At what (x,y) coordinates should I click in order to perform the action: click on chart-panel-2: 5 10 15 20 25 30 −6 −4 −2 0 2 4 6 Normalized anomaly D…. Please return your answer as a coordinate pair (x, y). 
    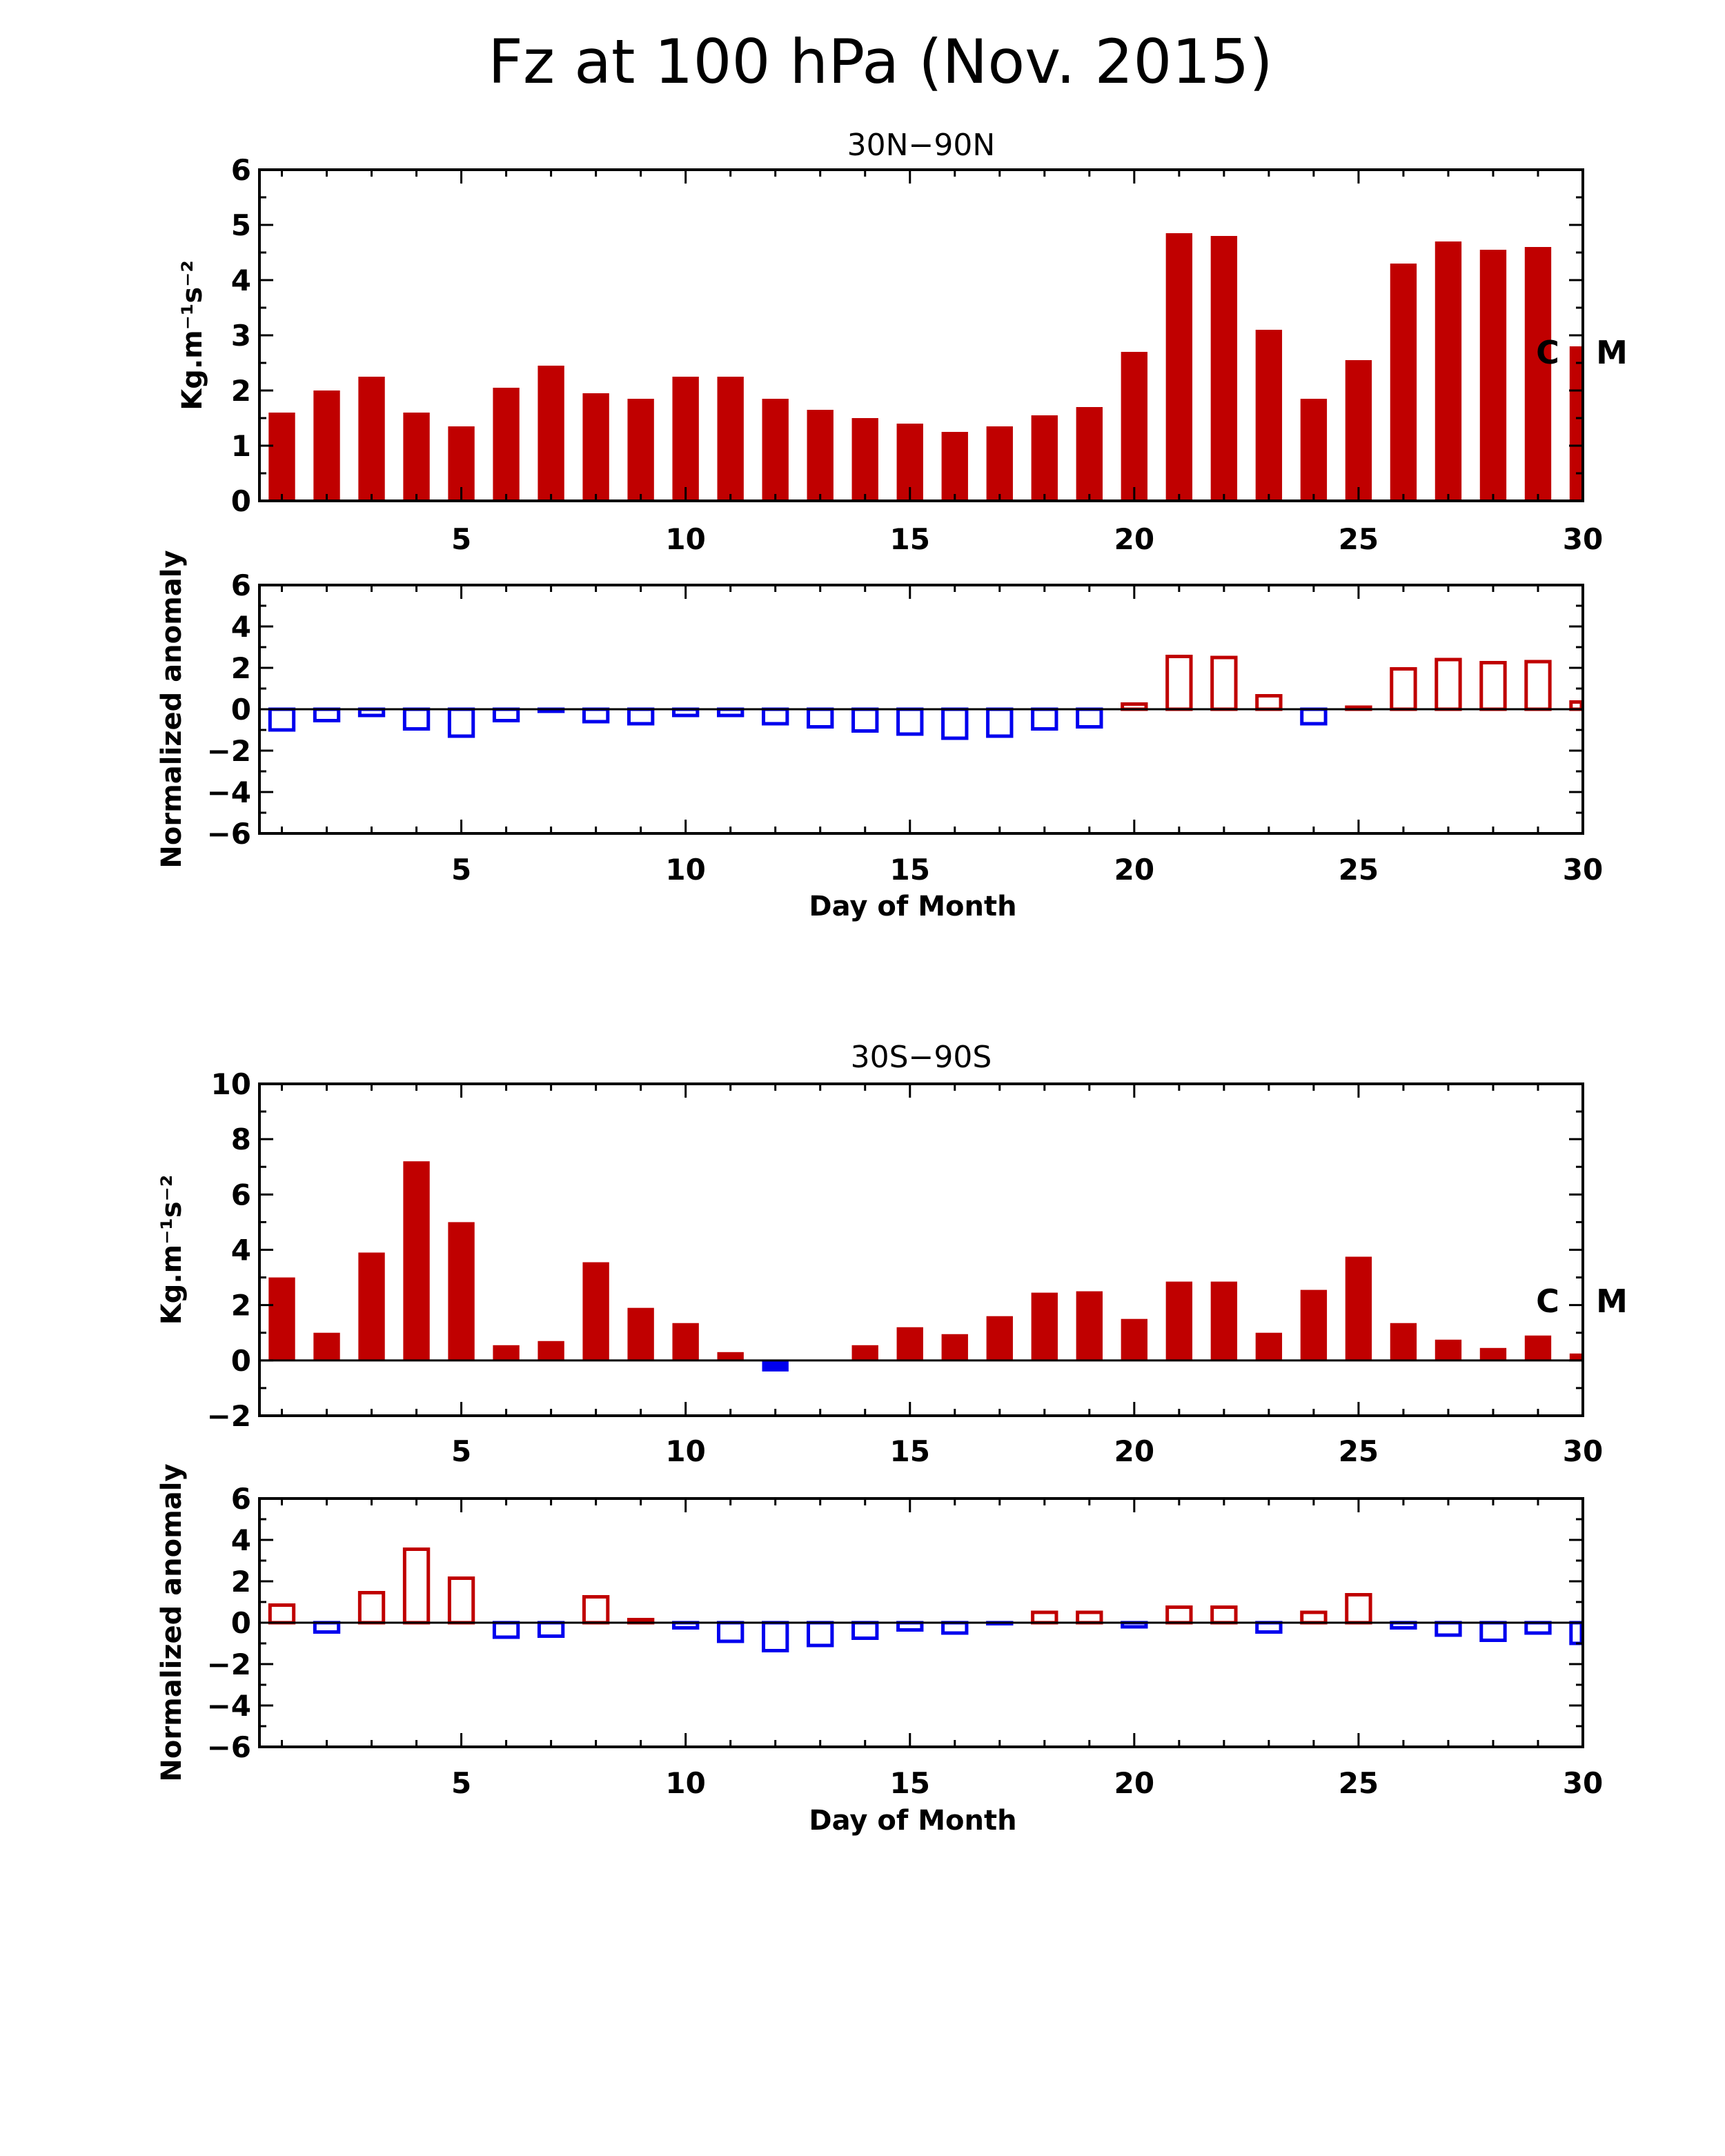
    Looking at the image, I should click on (879, 736).